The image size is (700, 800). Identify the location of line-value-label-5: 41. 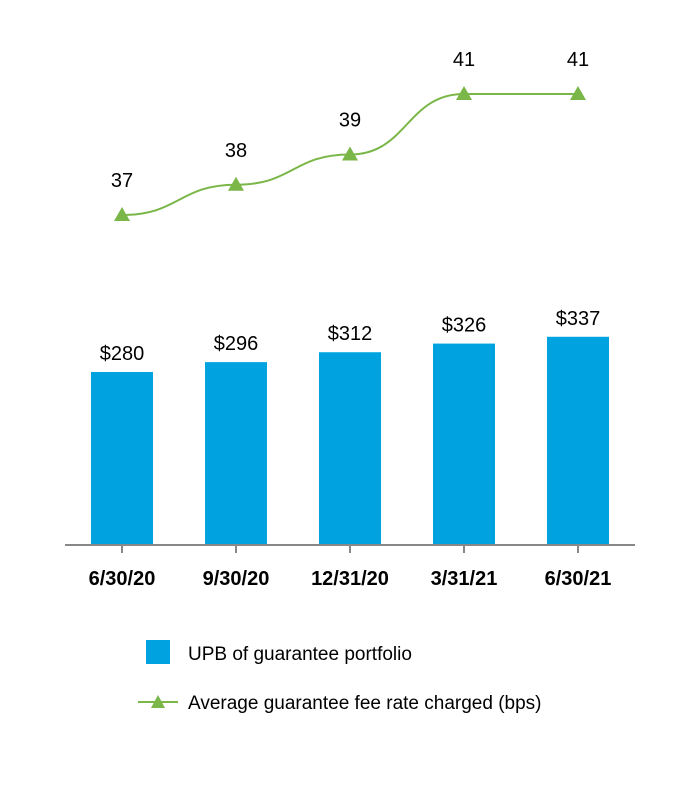
(578, 60).